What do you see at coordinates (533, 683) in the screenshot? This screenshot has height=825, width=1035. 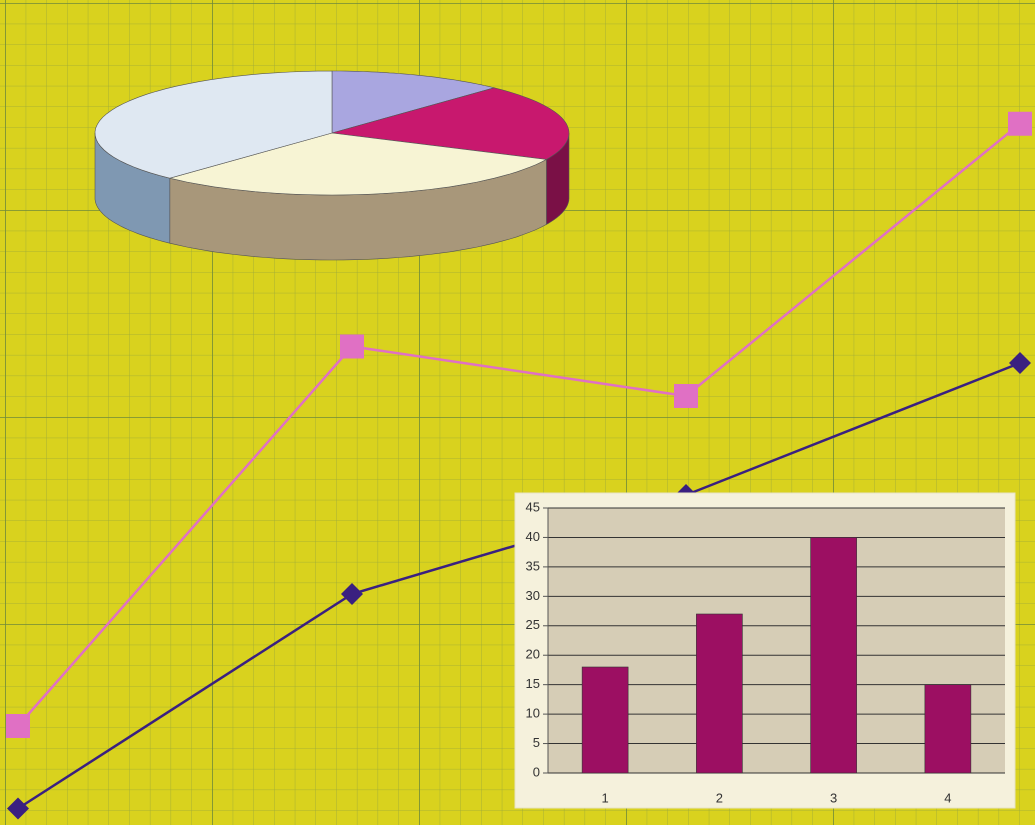 I see `y-tick-label: 15` at bounding box center [533, 683].